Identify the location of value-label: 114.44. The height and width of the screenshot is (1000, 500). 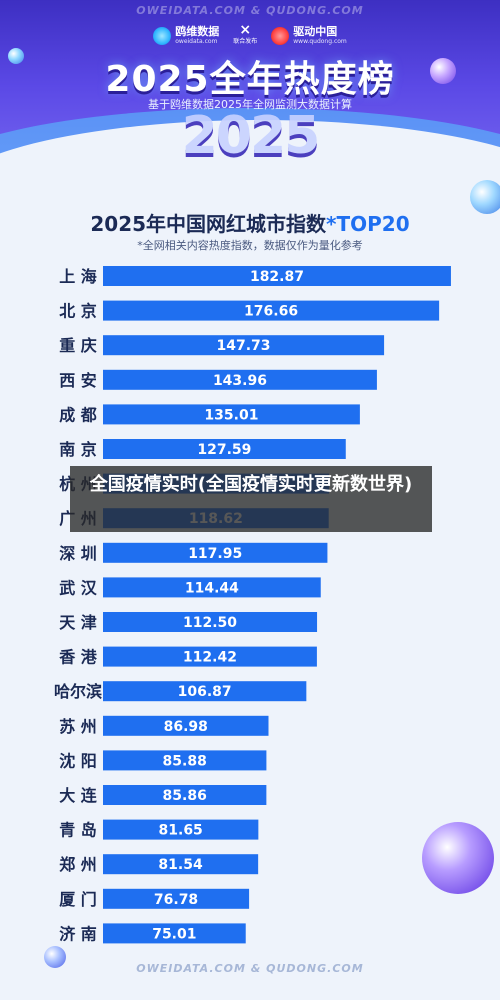
(212, 588).